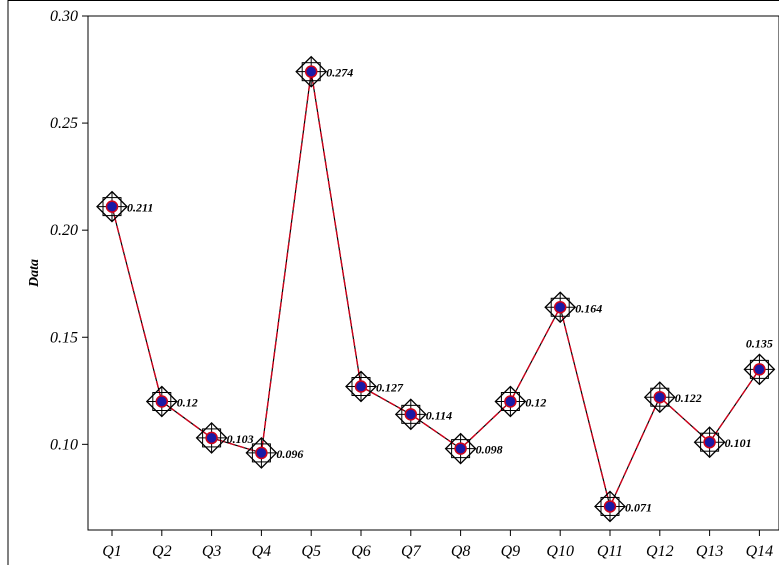 The height and width of the screenshot is (570, 779). What do you see at coordinates (64, 444) in the screenshot?
I see `y-tick-label: 0.10` at bounding box center [64, 444].